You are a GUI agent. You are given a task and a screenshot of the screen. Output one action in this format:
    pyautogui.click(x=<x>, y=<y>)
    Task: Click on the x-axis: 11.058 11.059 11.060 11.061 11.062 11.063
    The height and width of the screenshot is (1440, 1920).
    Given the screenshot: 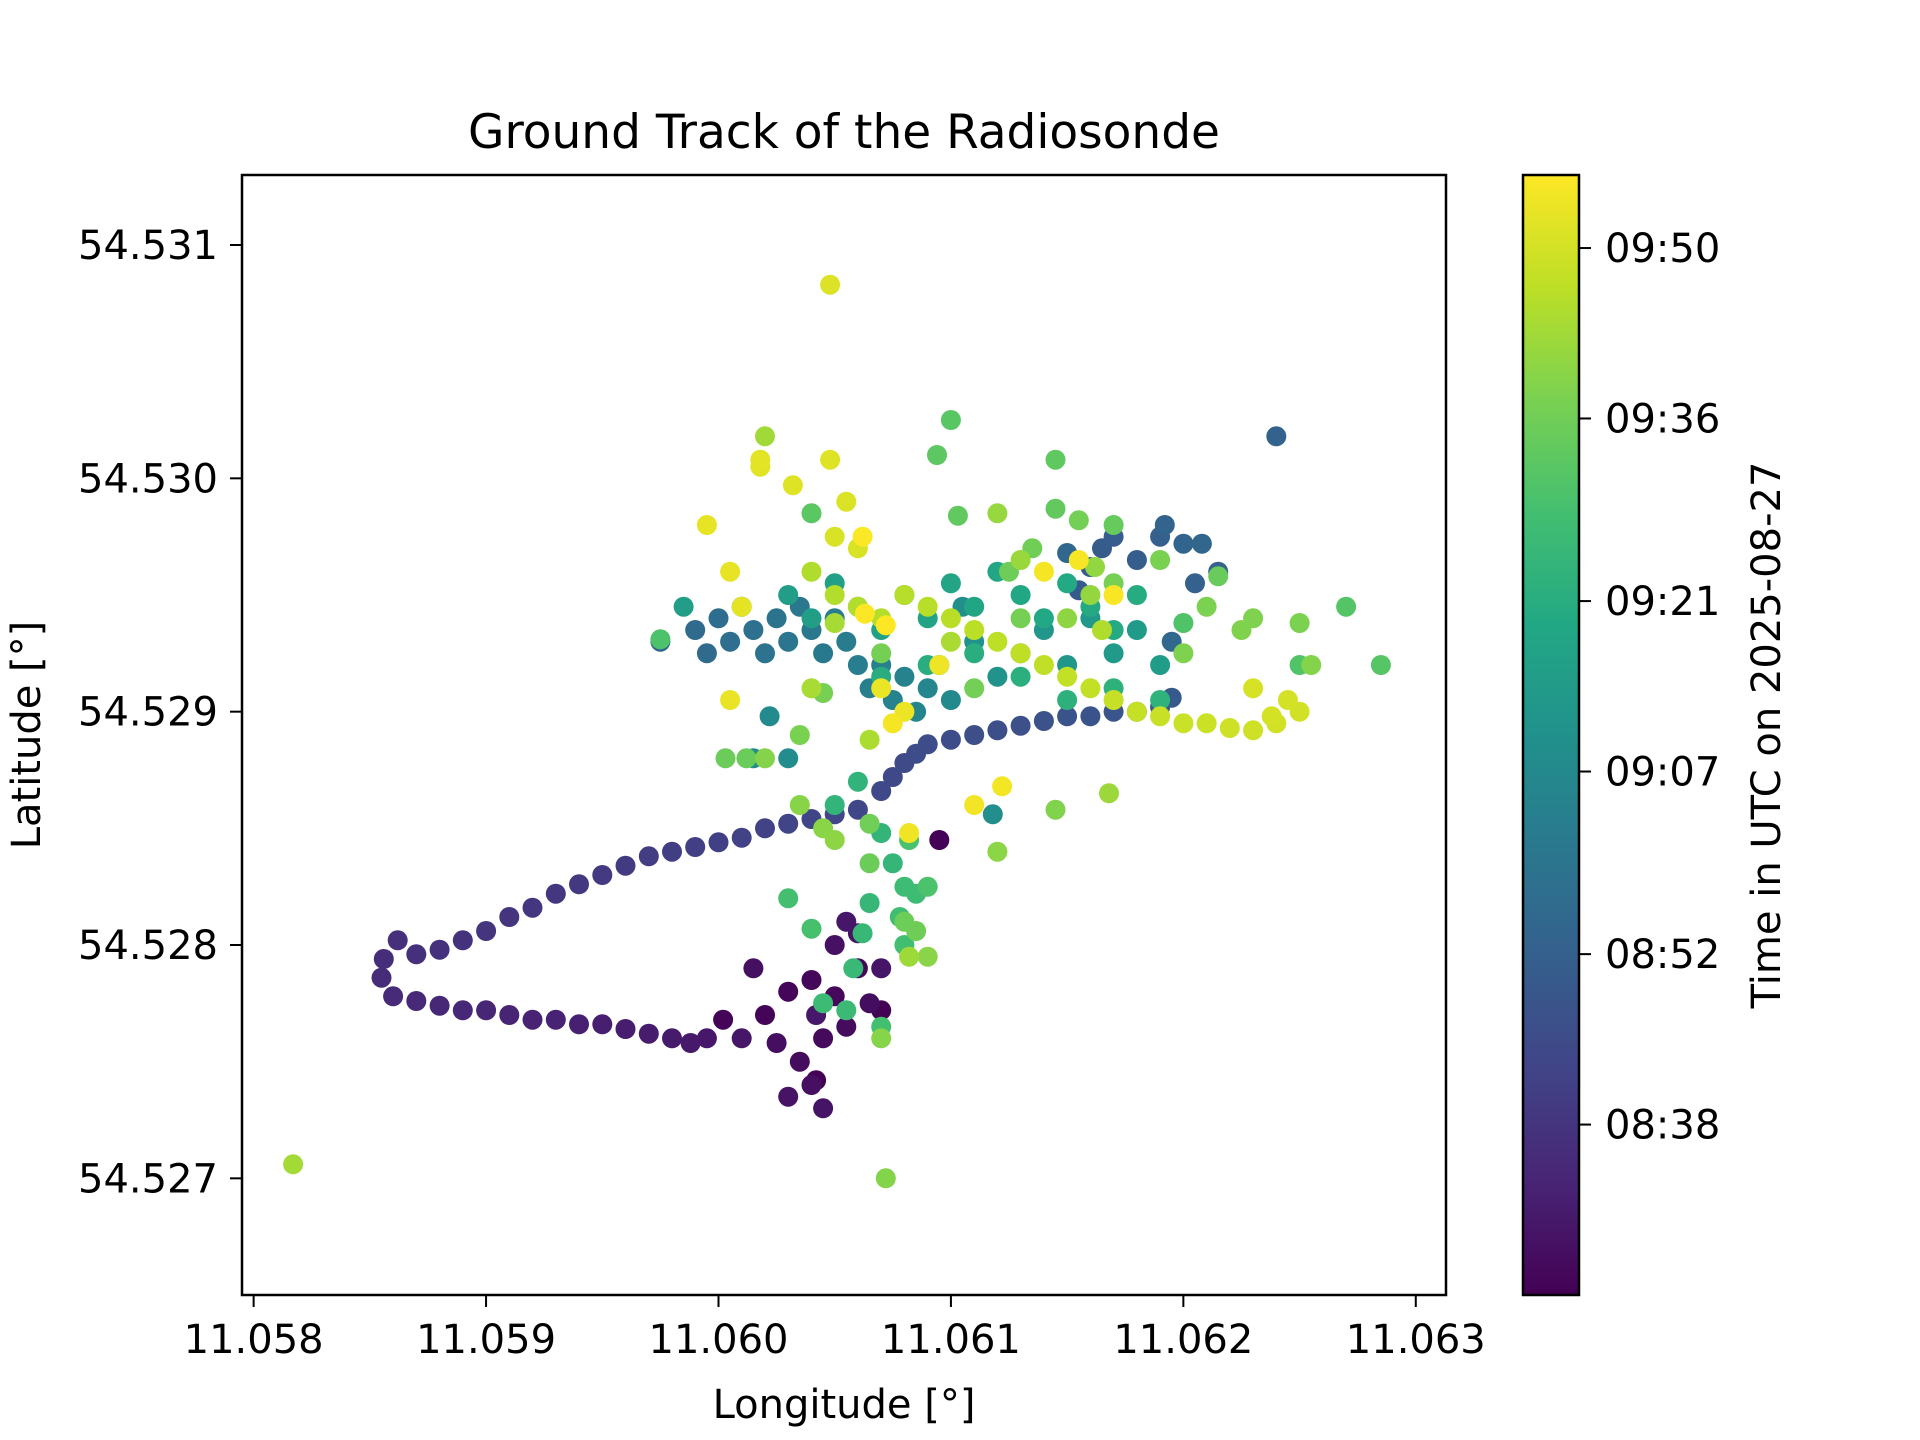 What is the action you would take?
    pyautogui.click(x=835, y=1329)
    